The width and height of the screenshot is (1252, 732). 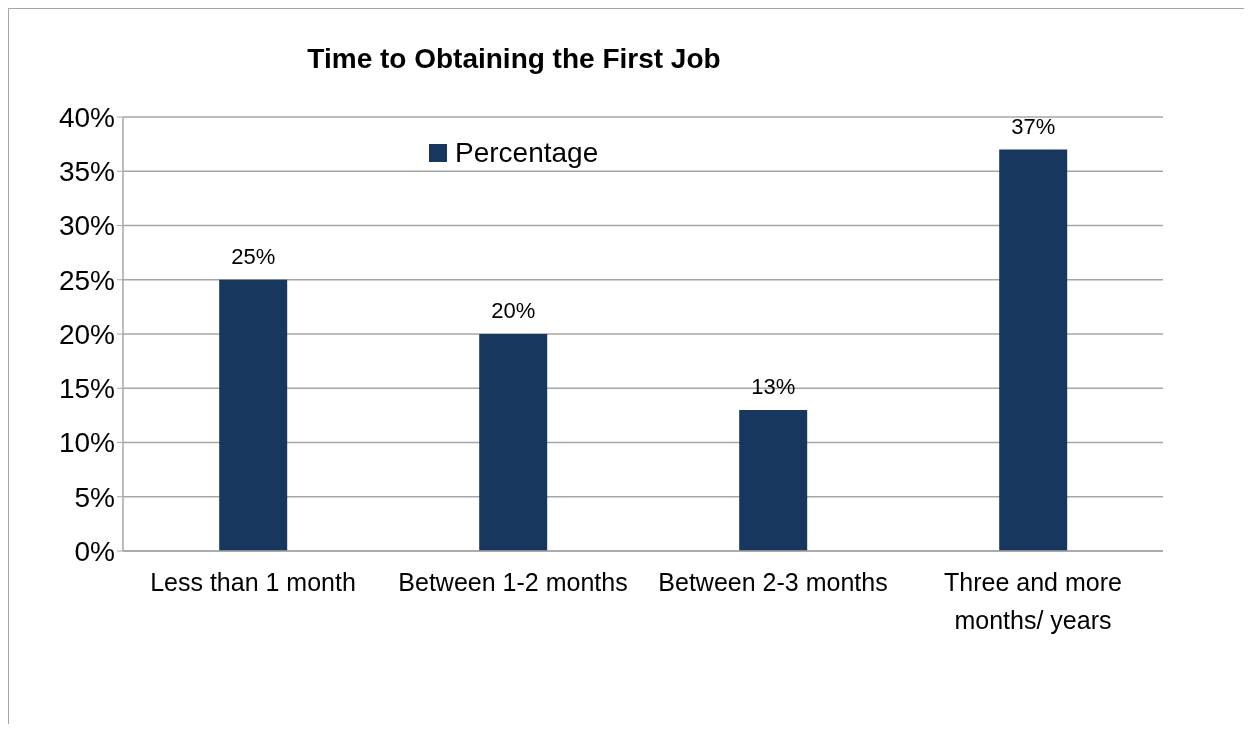 I want to click on y-tick-label: 30%, so click(x=86, y=226).